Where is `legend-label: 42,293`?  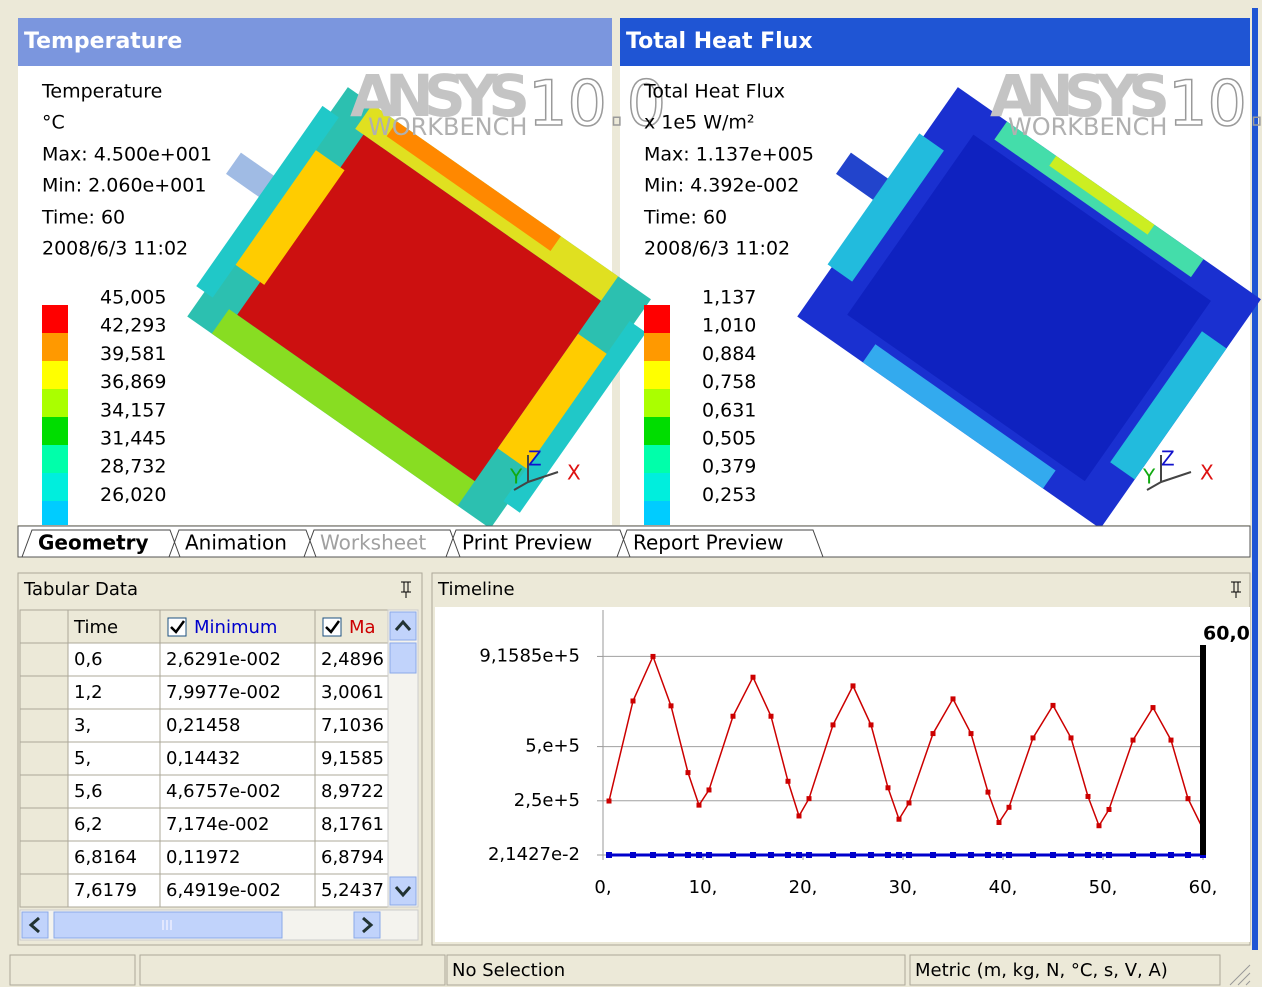
legend-label: 42,293 is located at coordinates (133, 326).